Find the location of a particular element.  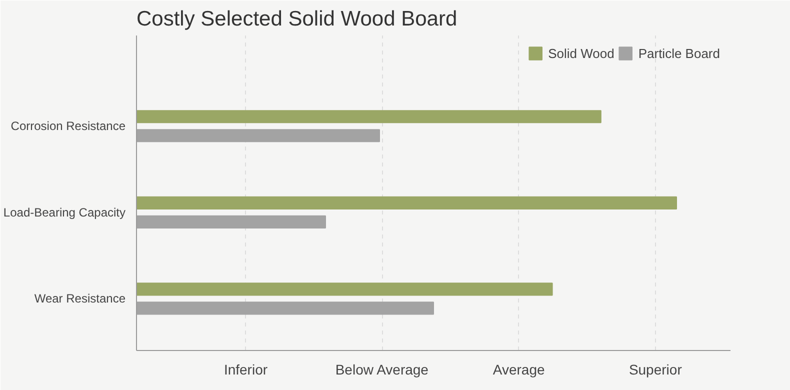

y-tick-label: Corrosion Resistance is located at coordinates (68, 126).